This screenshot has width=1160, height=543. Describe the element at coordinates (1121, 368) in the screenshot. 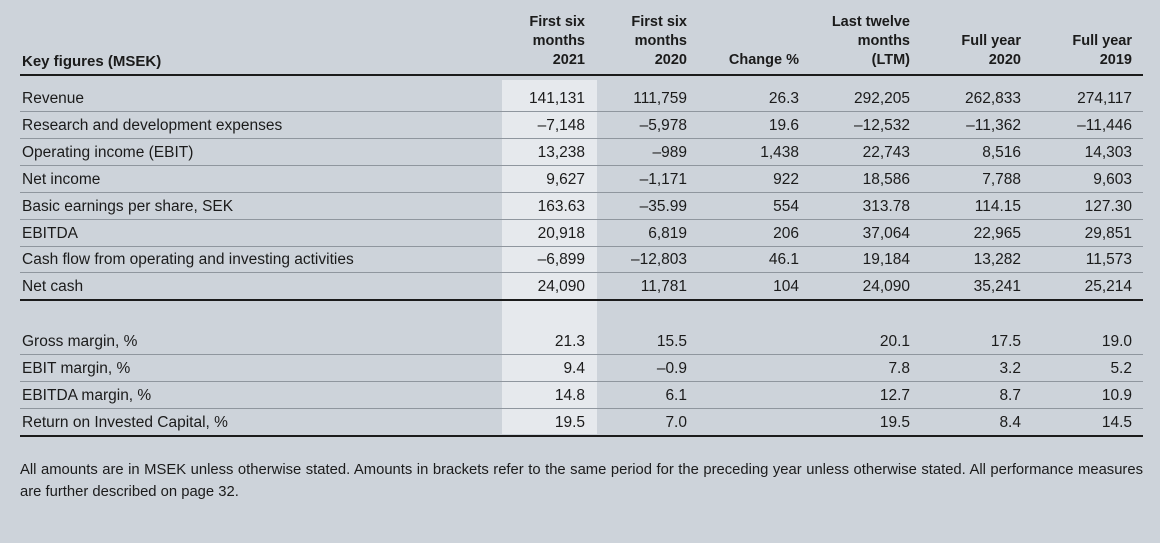

I see `table-cell: 5.2` at that location.